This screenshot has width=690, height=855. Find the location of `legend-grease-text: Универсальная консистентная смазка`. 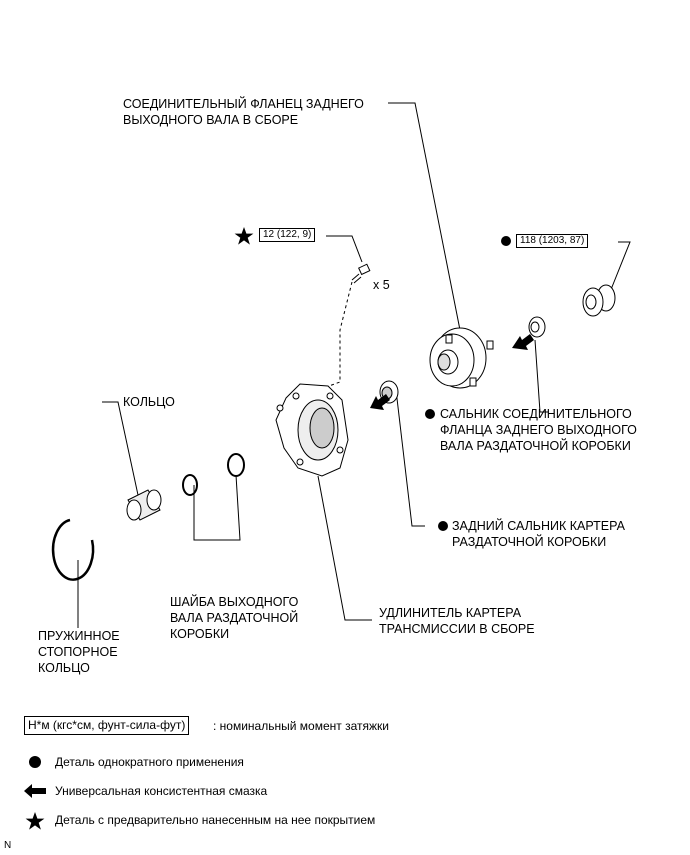

legend-grease-text: Универсальная консистентная смазка is located at coordinates (161, 791).